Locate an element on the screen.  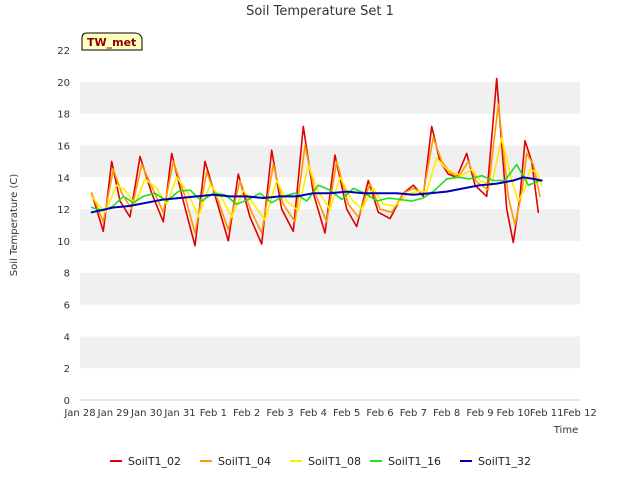
badge-label: TW_met is located at coordinates (111, 42).